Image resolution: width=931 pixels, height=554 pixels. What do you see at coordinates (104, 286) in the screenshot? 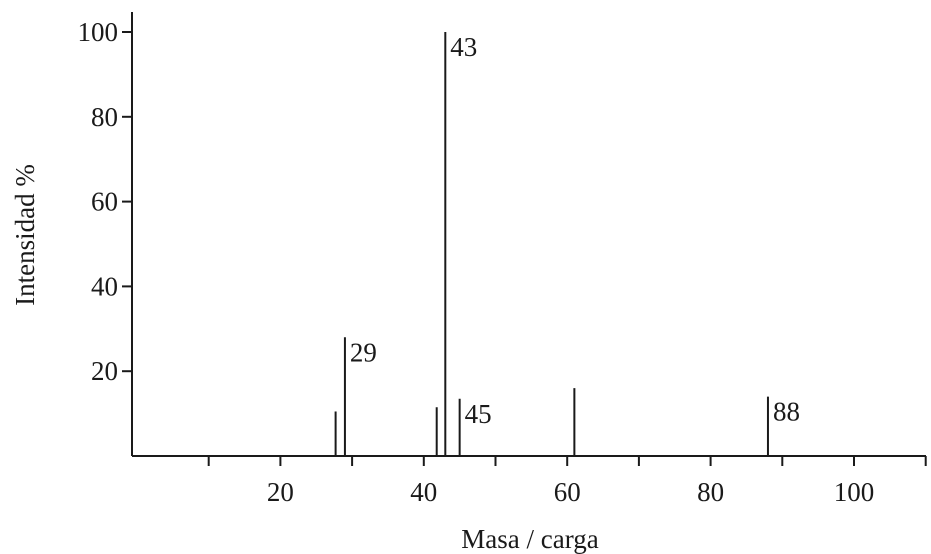
I see `y-tick-label: 40` at bounding box center [104, 286].